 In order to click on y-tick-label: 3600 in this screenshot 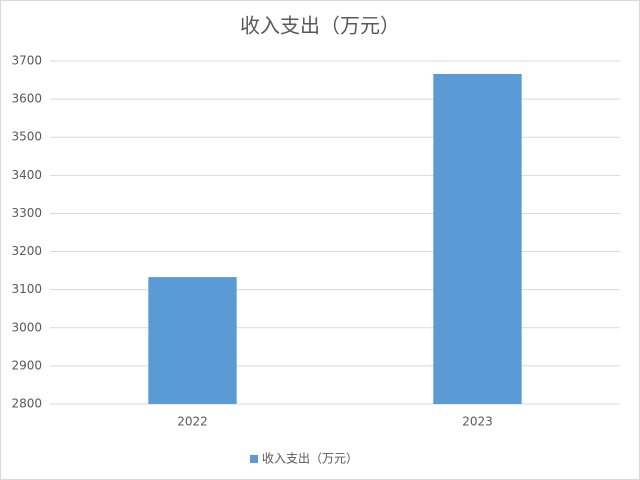, I will do `click(26, 99)`.